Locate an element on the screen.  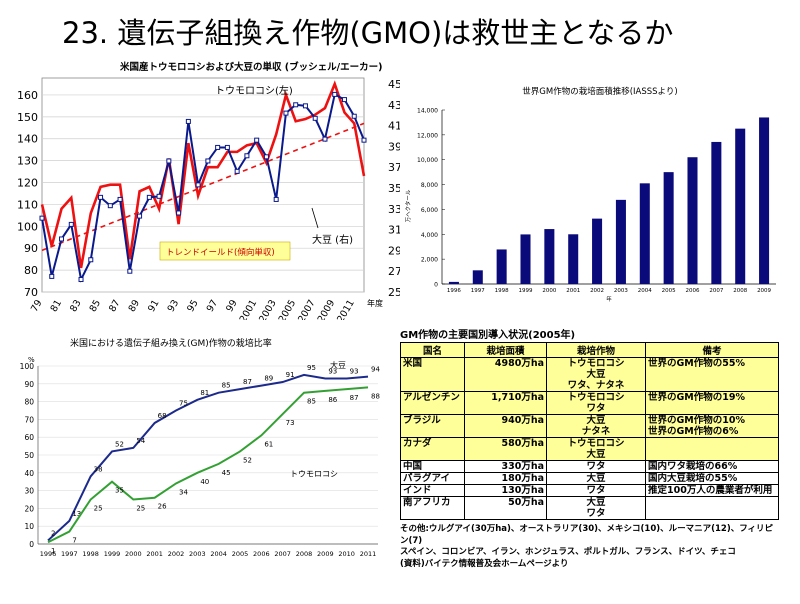
adoption-data-label: 34 is located at coordinates (183, 492).